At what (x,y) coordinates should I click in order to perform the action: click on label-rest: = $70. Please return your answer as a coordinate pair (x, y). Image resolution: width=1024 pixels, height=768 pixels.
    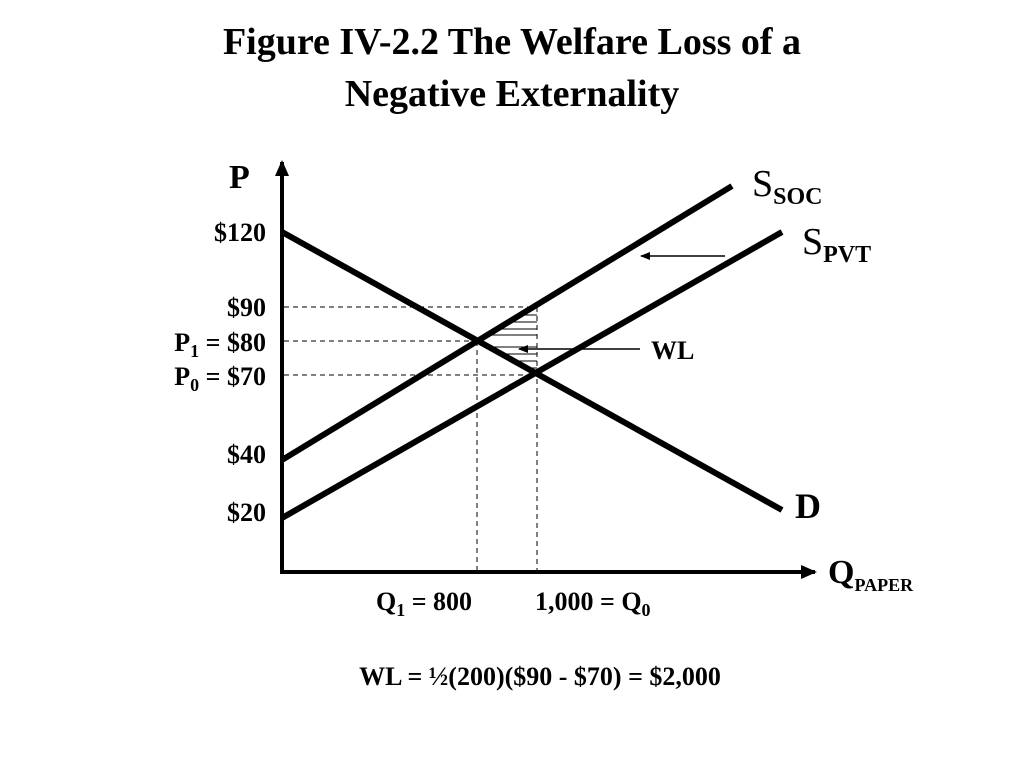
    Looking at the image, I should click on (232, 376).